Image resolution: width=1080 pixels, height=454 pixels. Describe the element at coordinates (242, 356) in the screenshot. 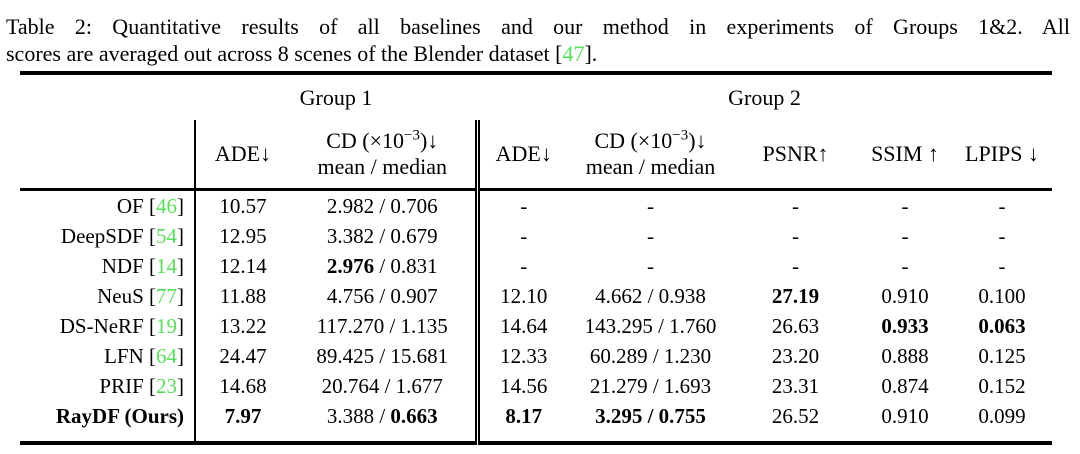

I see `value-cell: 24.47` at that location.